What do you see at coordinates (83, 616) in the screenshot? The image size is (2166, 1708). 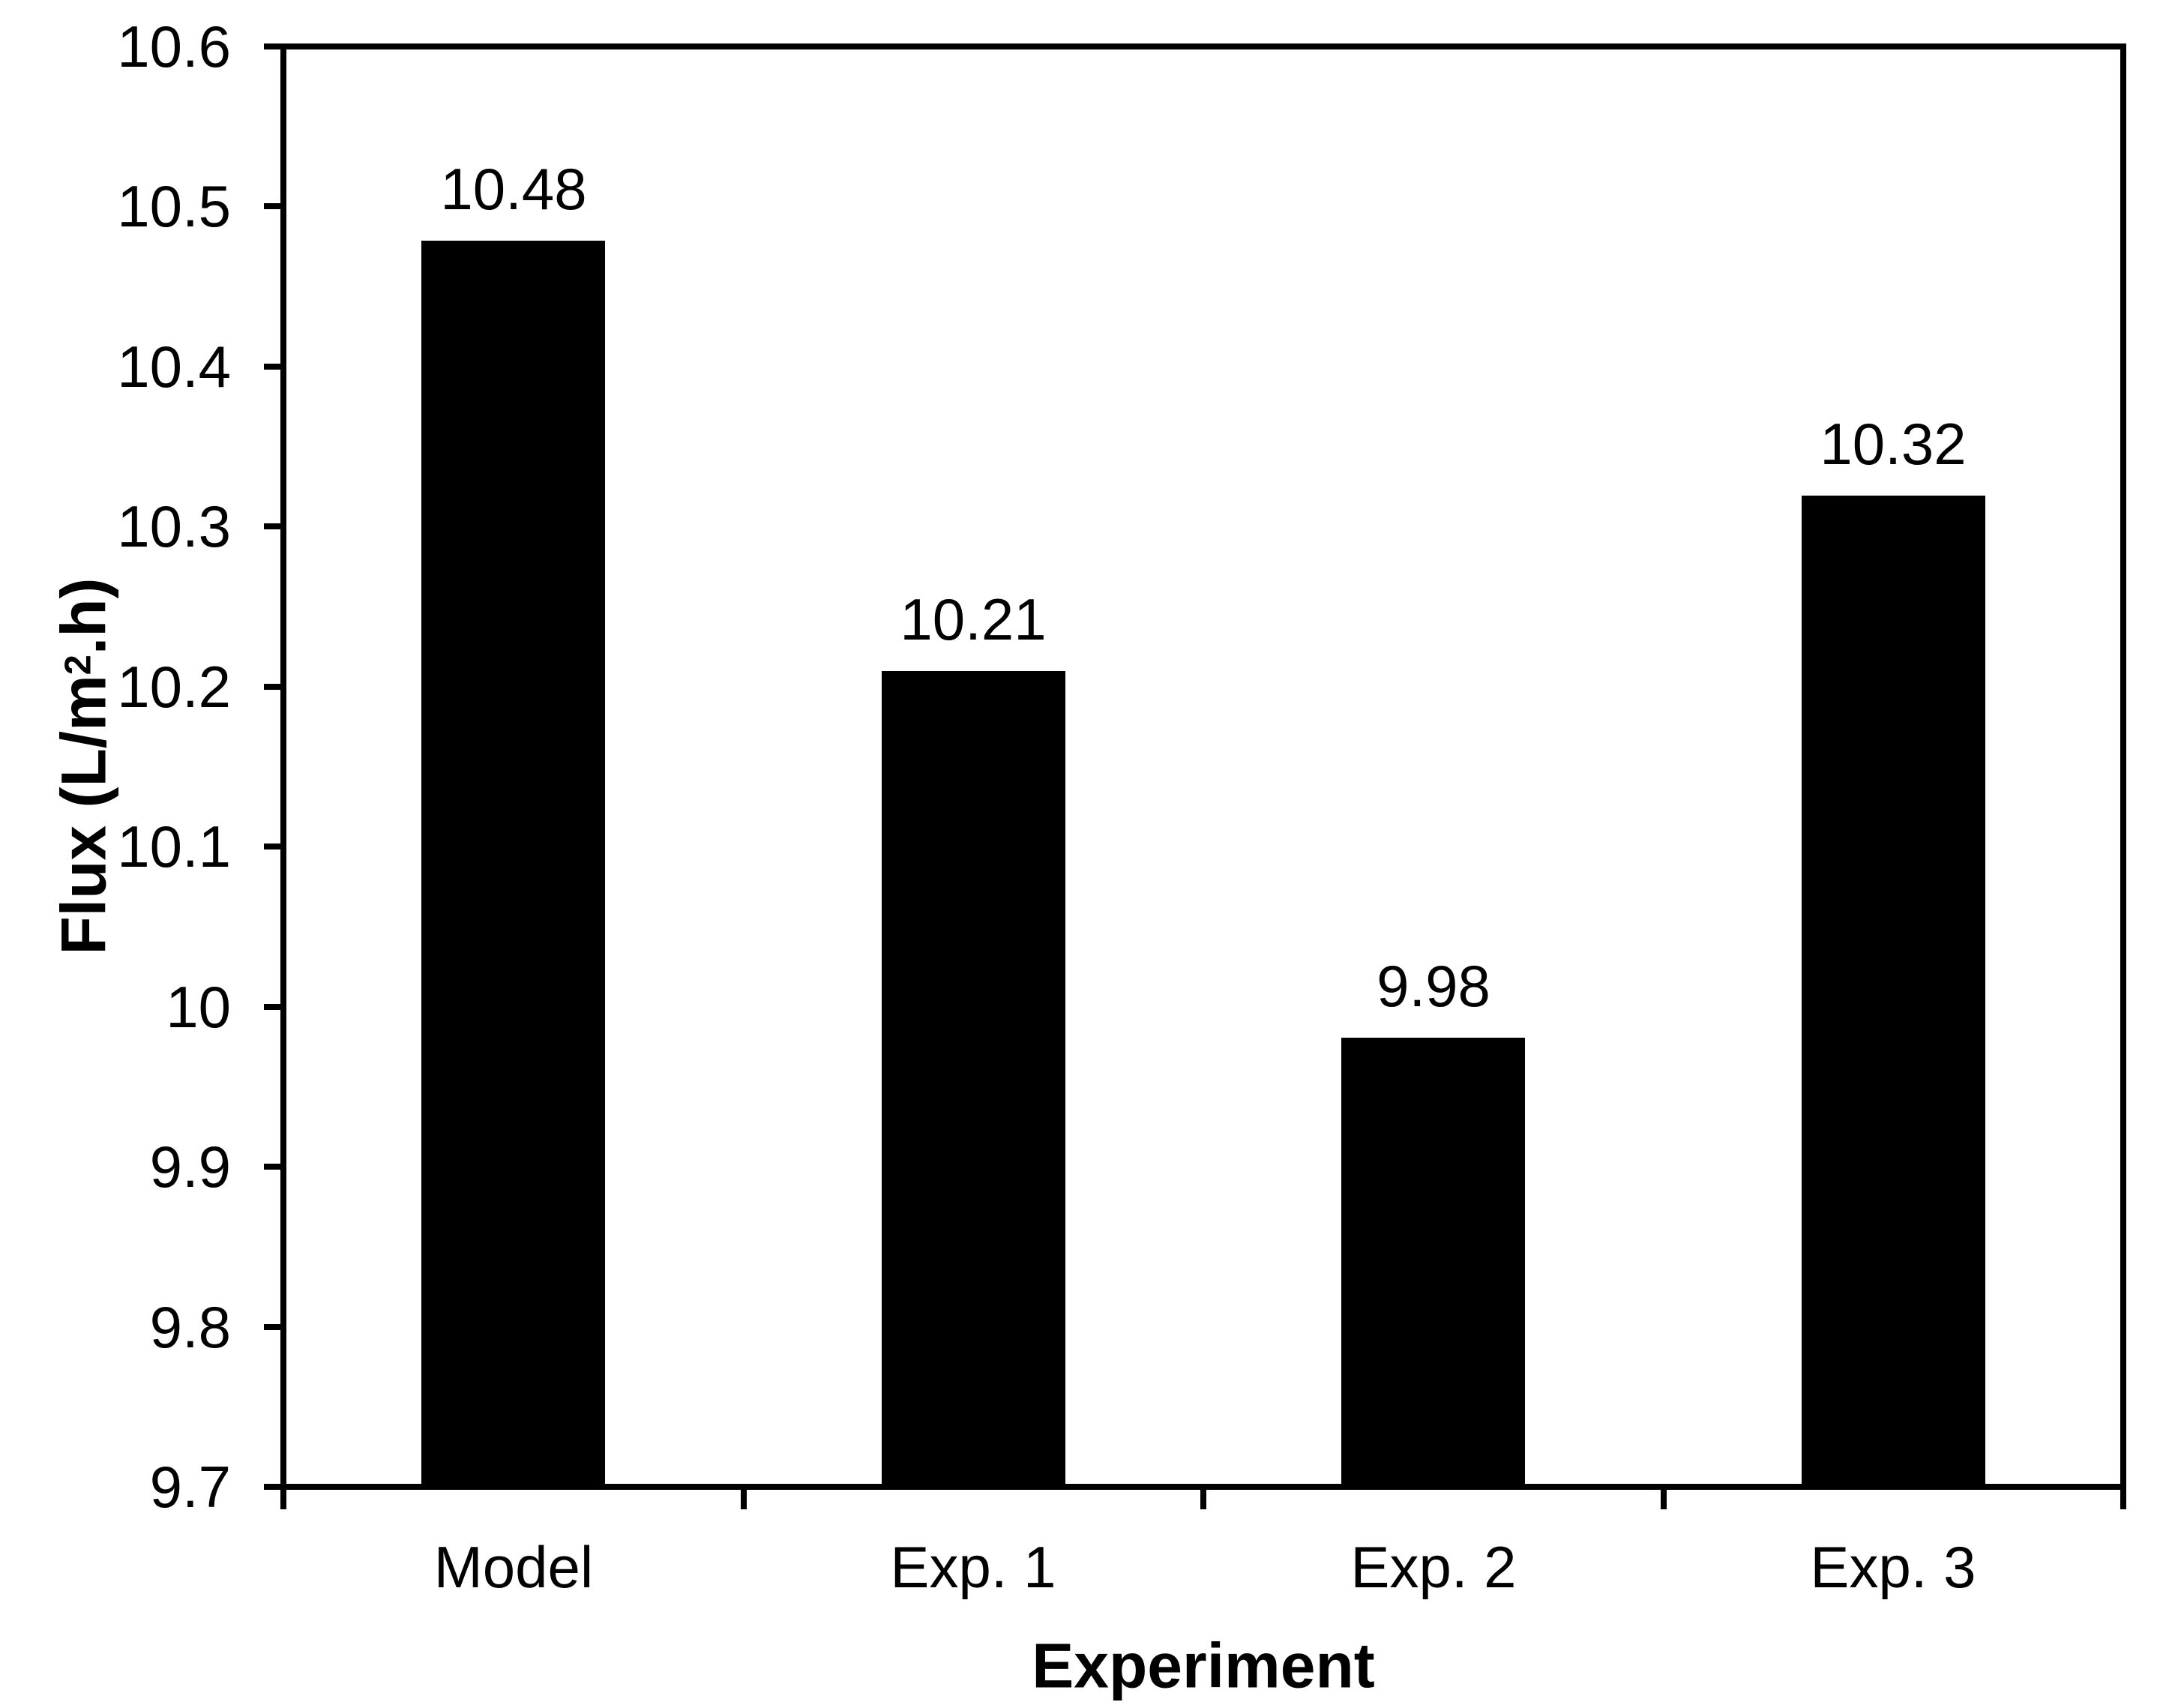 I see `y-axis-title-suffix: .h)` at bounding box center [83, 616].